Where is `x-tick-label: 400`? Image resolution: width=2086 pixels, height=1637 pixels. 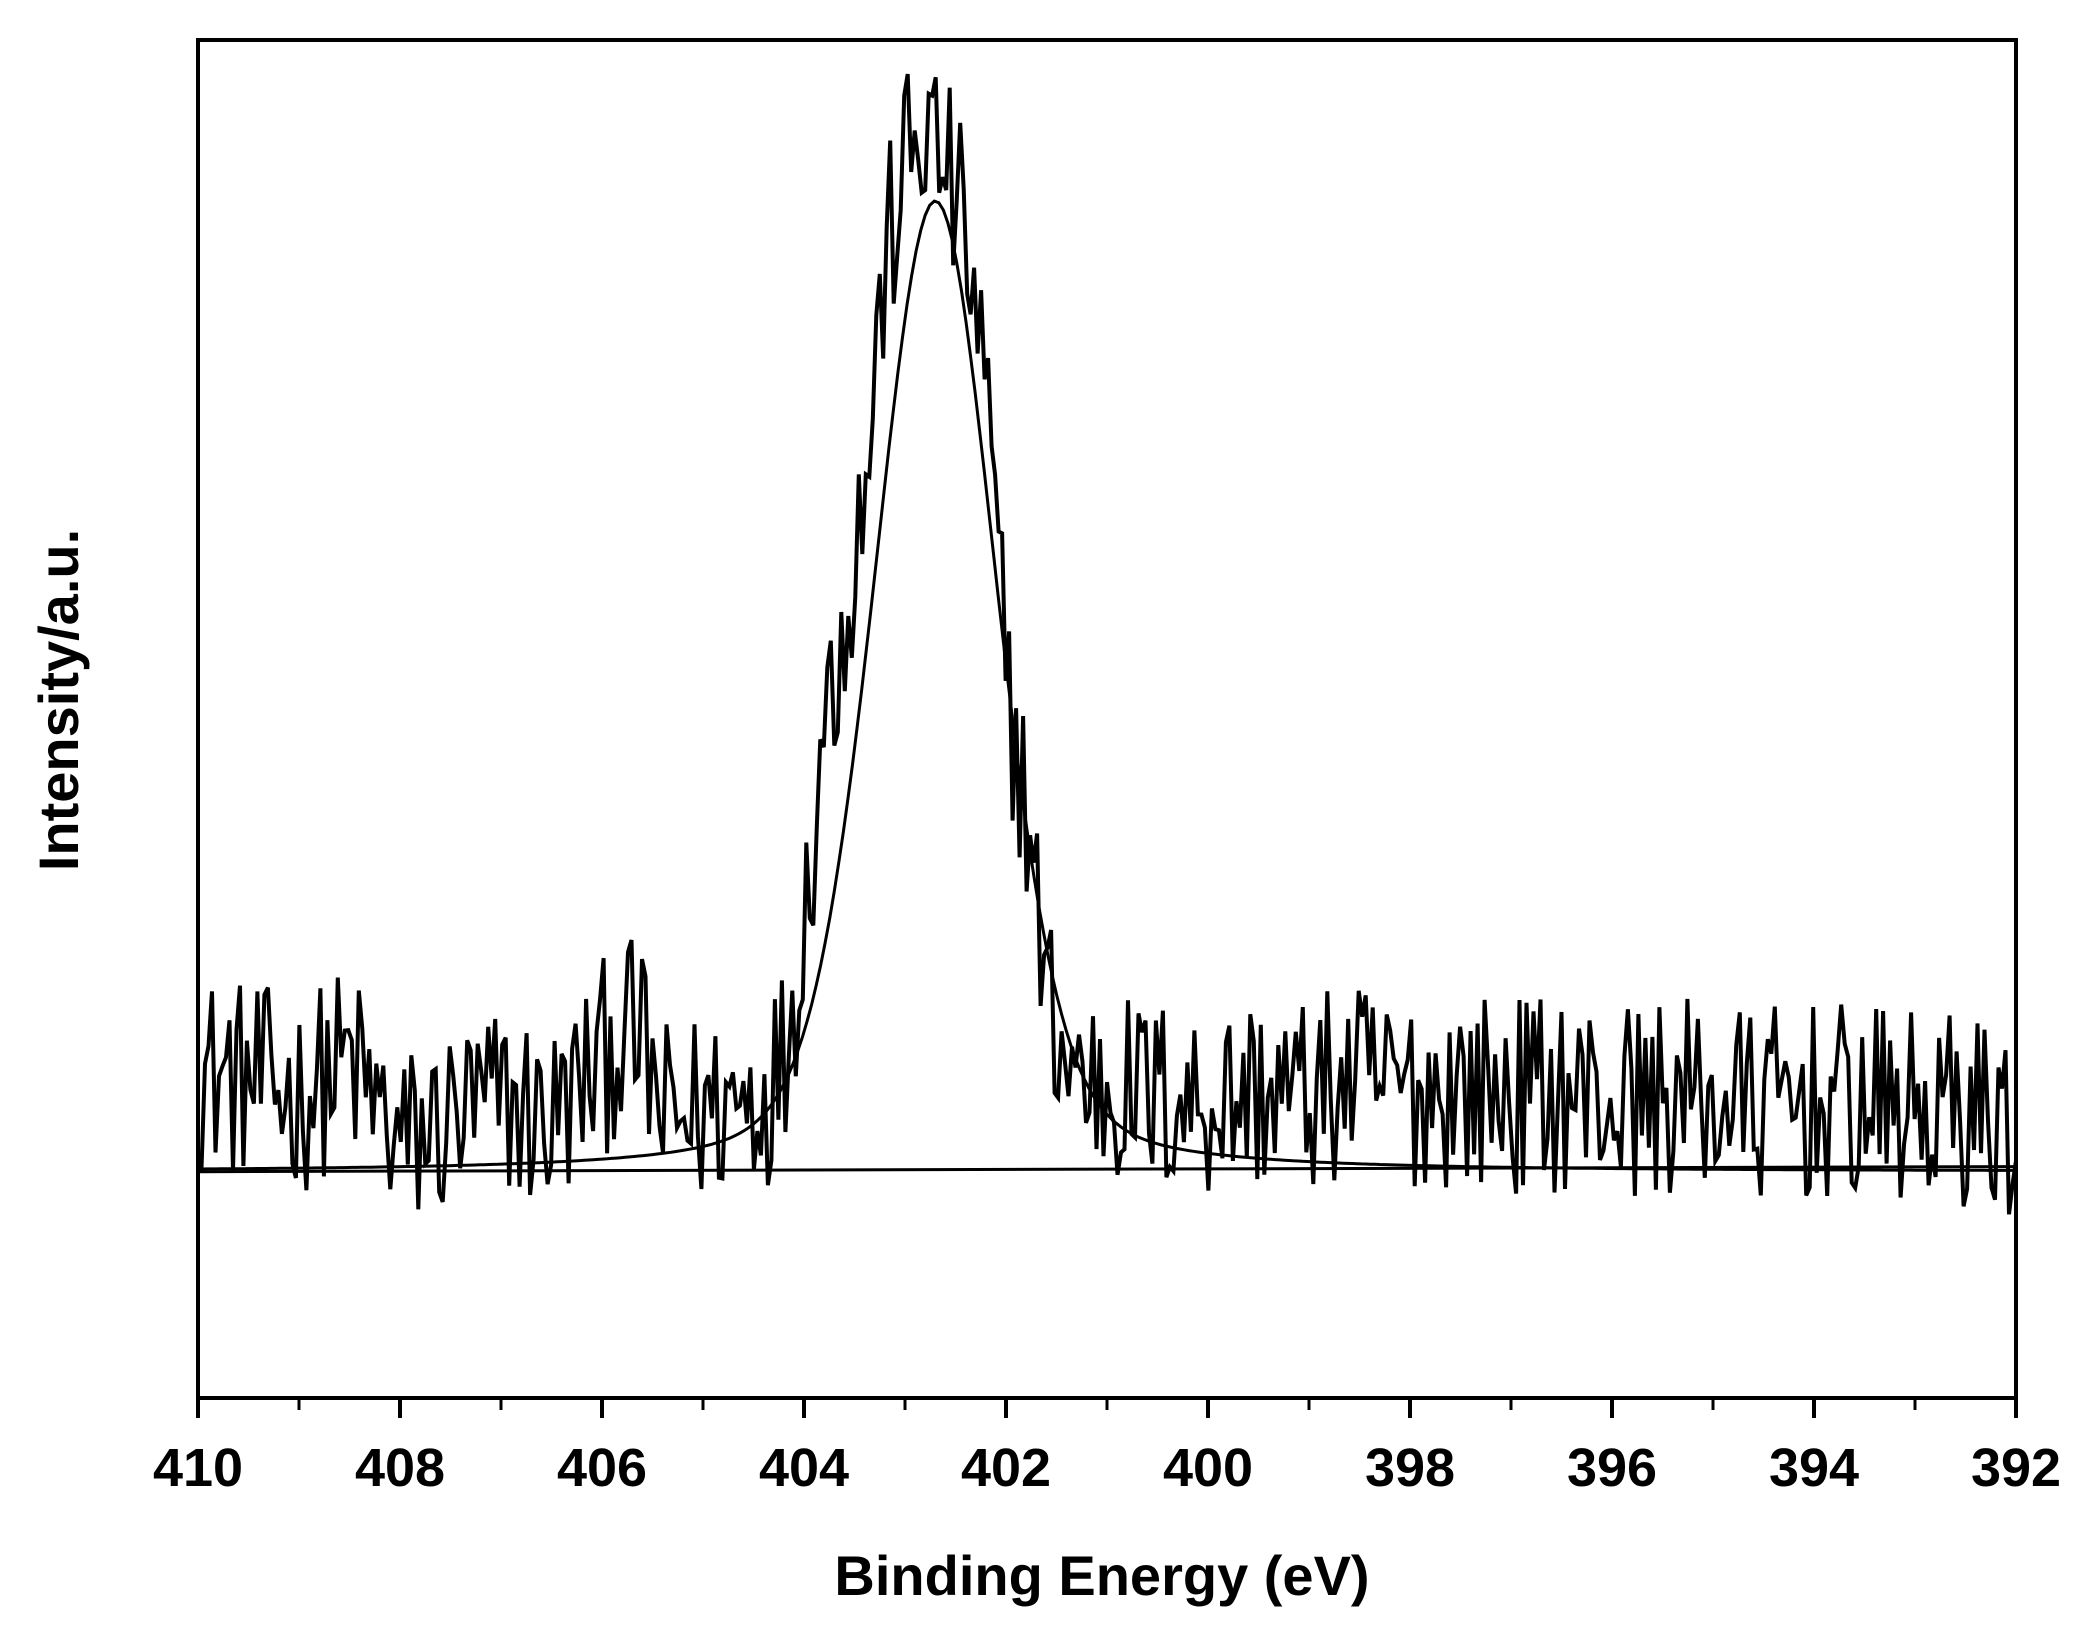
x-tick-label: 400 is located at coordinates (1208, 1468).